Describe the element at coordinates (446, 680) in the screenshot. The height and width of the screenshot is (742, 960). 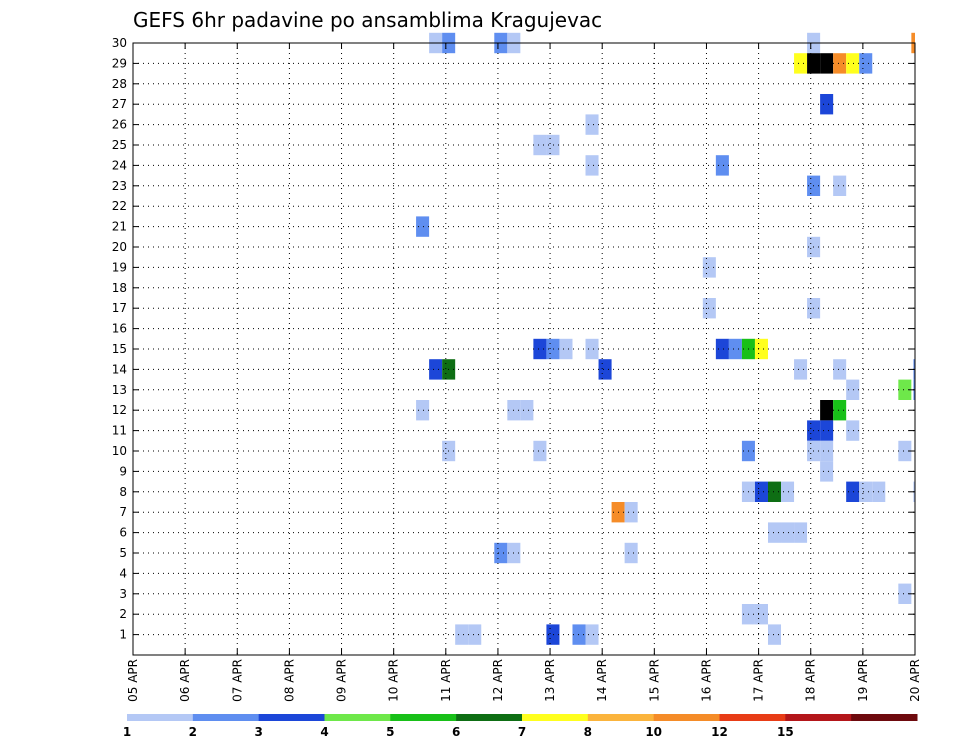
I see `x-tick-label: 11 APR` at that location.